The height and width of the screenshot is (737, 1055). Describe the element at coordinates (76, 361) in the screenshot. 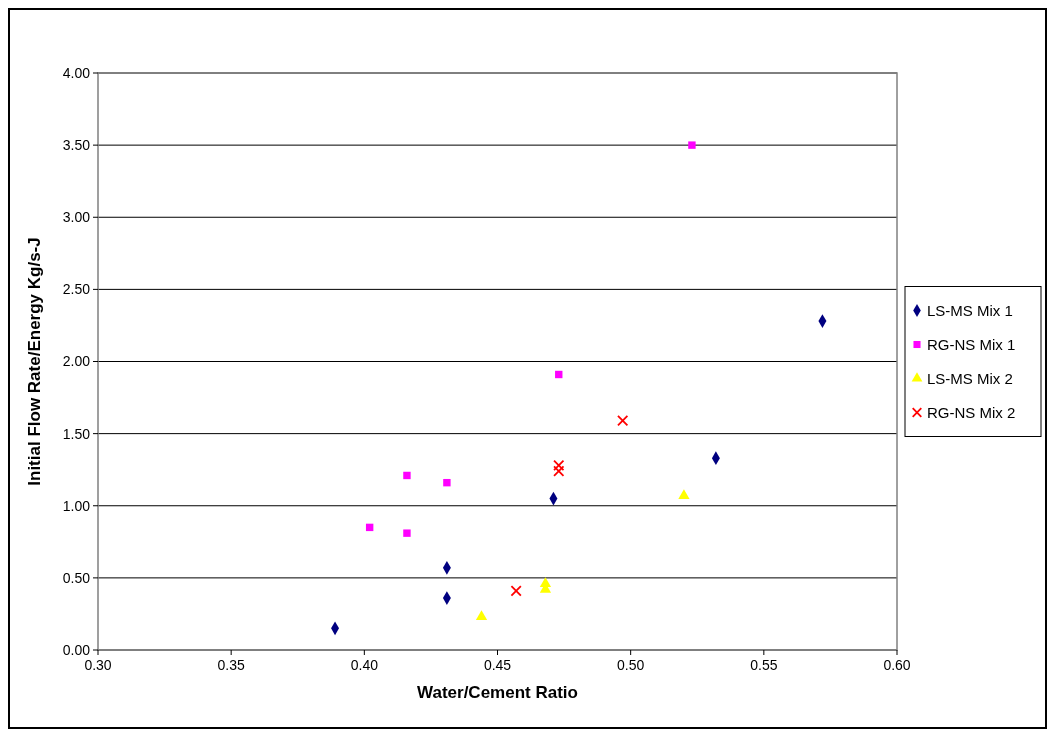

I see `y-tick-label: 2.00` at that location.